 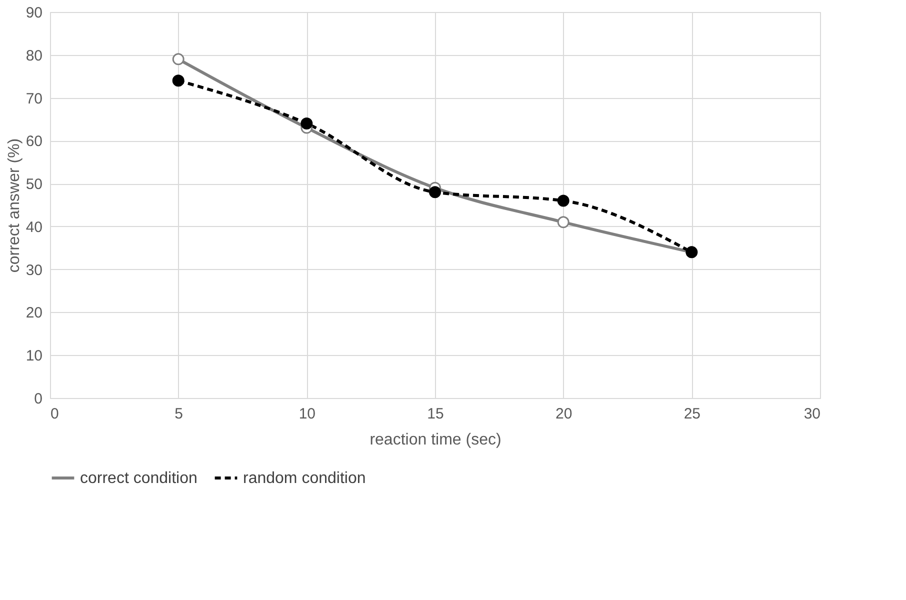 What do you see at coordinates (34, 227) in the screenshot?
I see `y-tick-label: 40` at bounding box center [34, 227].